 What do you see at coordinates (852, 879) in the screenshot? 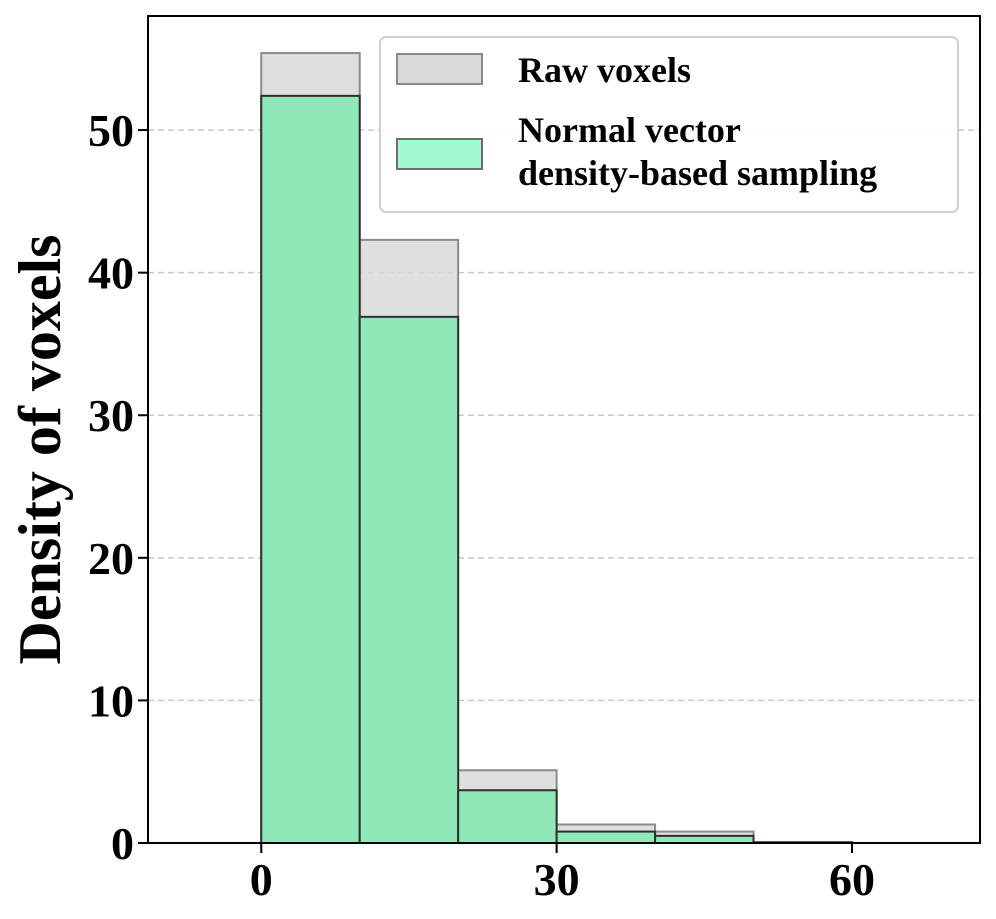
I see `x-tick-label-60: 60` at bounding box center [852, 879].